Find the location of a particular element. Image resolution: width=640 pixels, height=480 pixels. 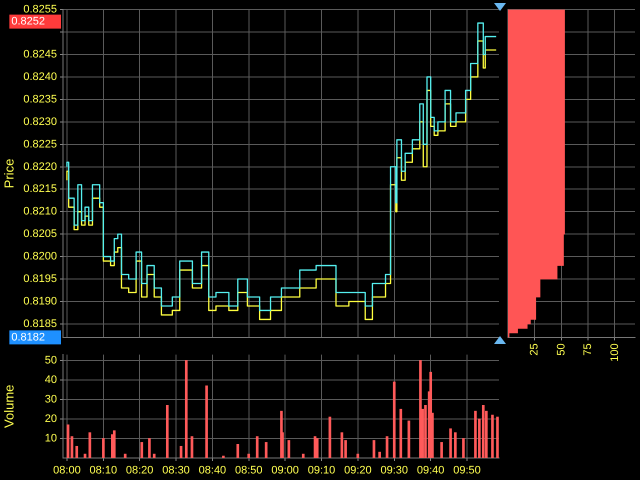

x-tick-label: 09:30 is located at coordinates (394, 470).